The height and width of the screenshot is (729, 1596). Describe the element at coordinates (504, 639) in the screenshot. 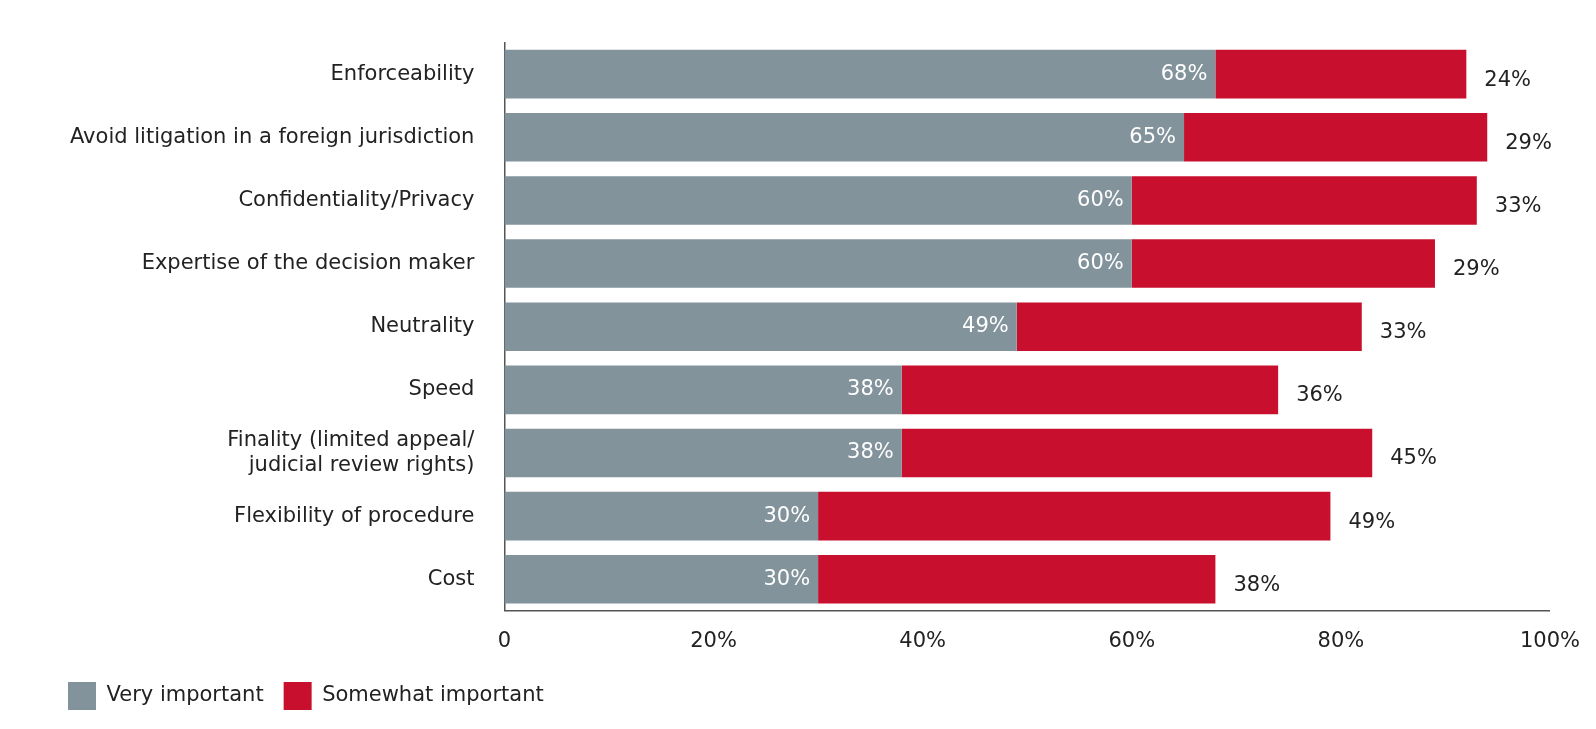

I see `x-tick-label: 0` at that location.